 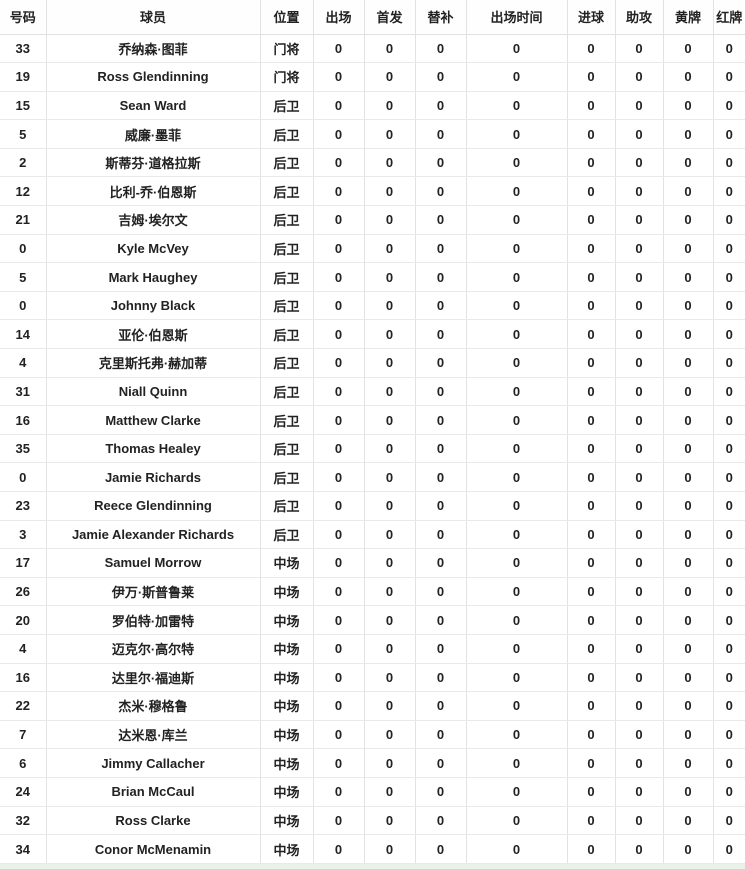 I want to click on header-appearances: 出场, so click(x=339, y=17).